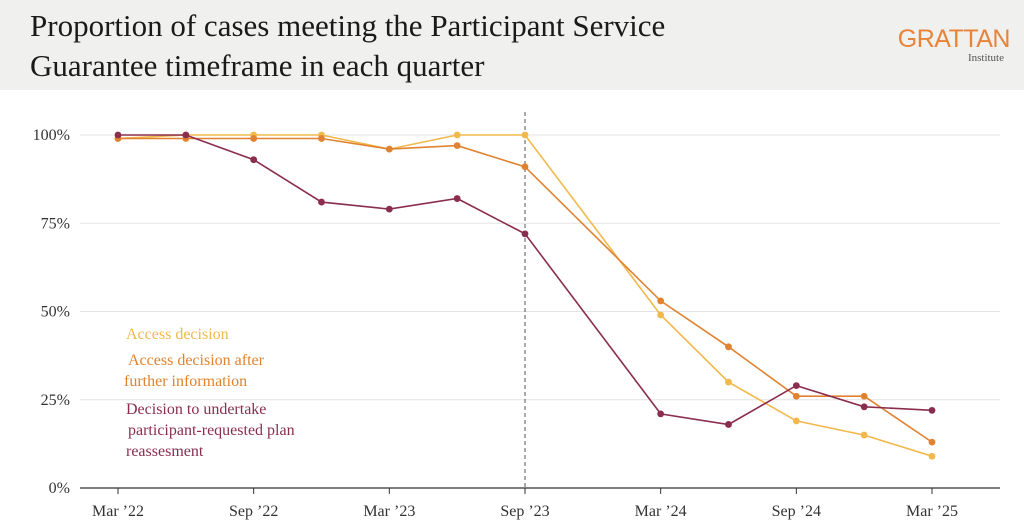  Describe the element at coordinates (55, 223) in the screenshot. I see `y-tick-label: 75%` at that location.